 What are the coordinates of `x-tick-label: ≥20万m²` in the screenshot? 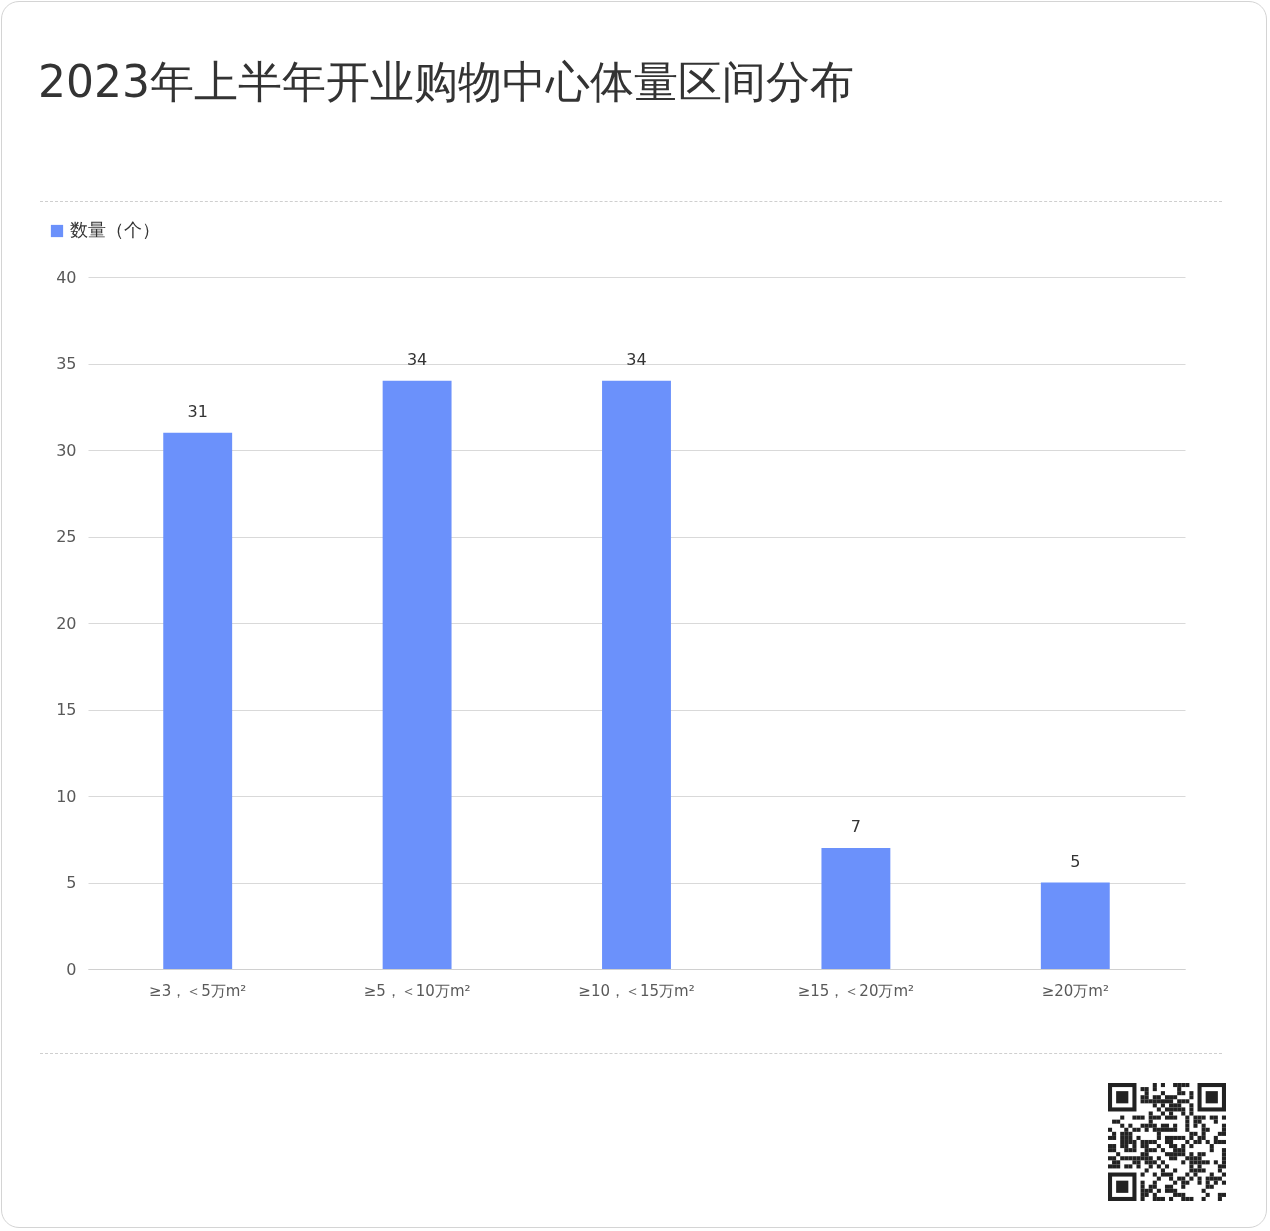 It's located at (1075, 990).